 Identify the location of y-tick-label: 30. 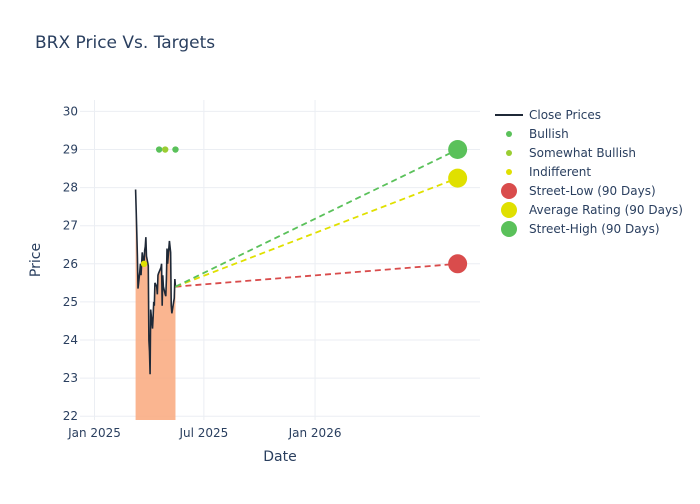
(70, 111).